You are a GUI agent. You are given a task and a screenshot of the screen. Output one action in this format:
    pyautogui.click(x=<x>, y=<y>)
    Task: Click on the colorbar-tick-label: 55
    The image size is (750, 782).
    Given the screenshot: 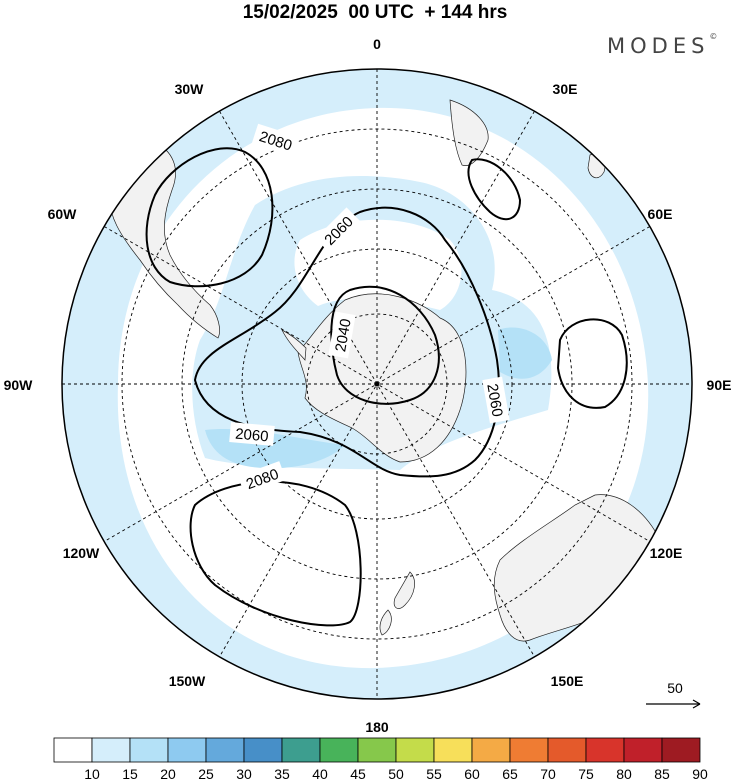 What is the action you would take?
    pyautogui.click(x=434, y=774)
    